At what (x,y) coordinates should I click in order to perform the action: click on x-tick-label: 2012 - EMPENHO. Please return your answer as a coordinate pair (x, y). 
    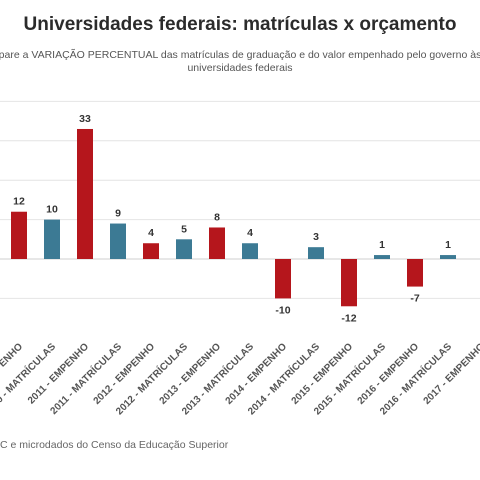
    Looking at the image, I should click on (125, 374).